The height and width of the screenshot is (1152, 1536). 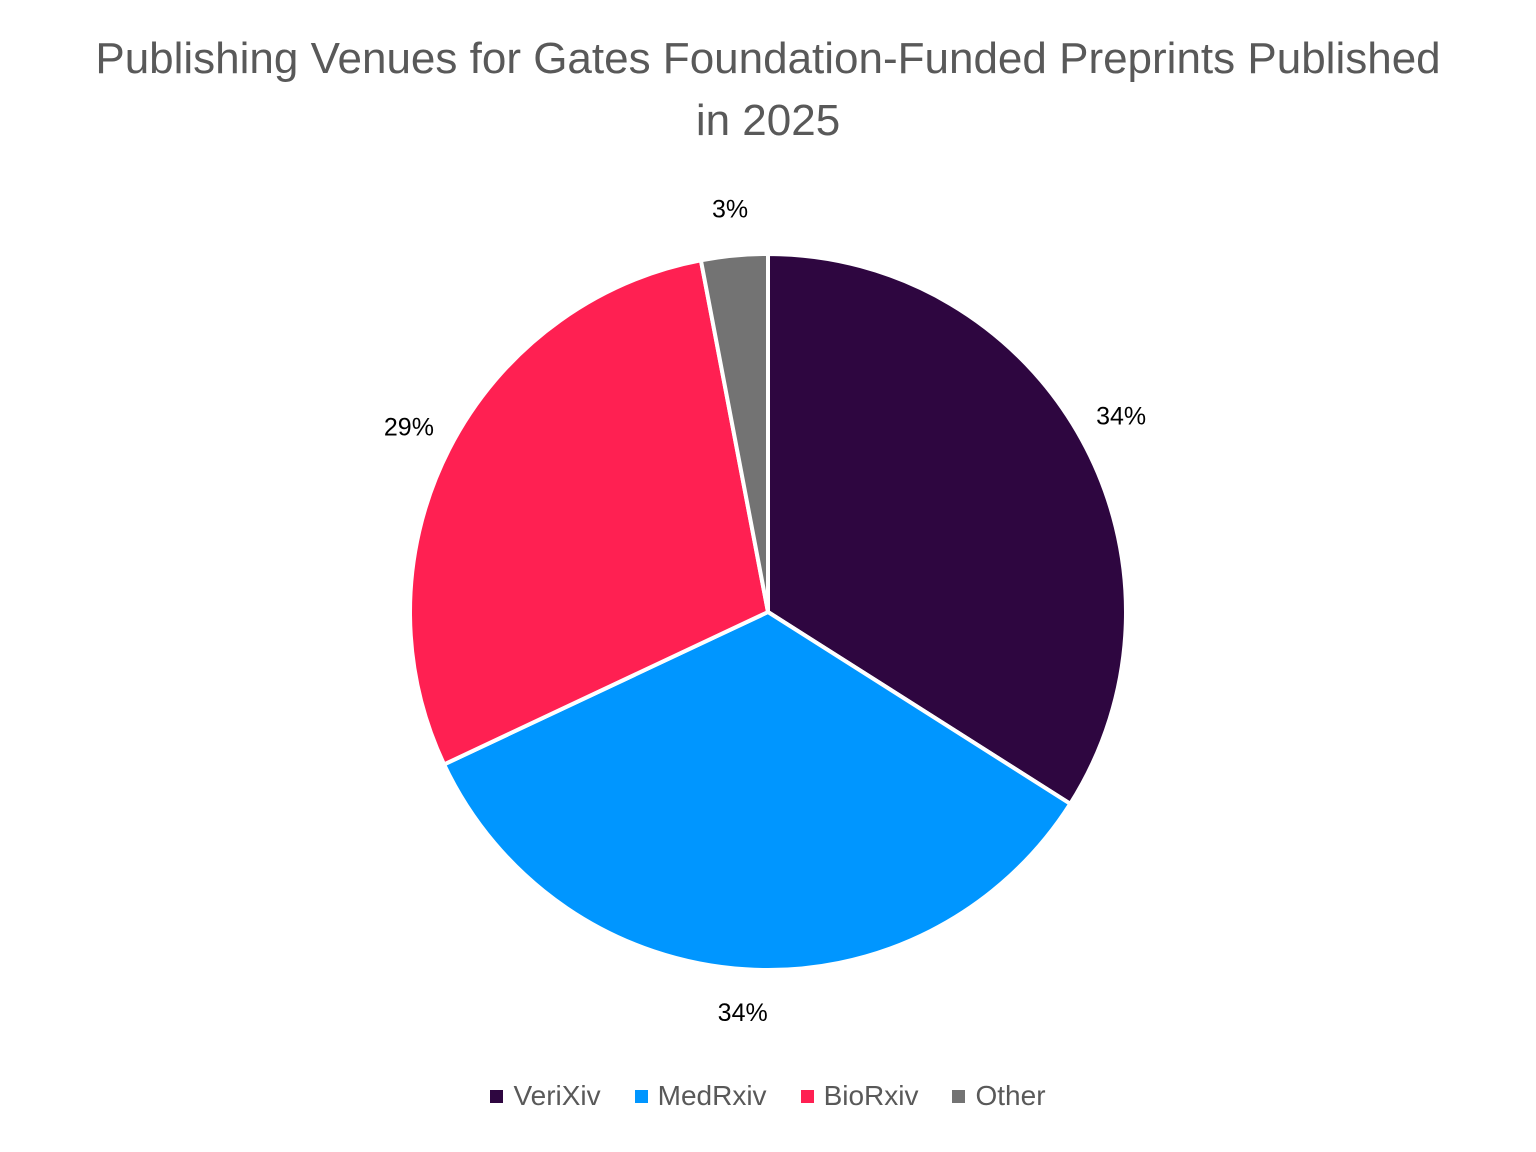 I want to click on legend-item: BioRxiv, so click(x=859, y=1096).